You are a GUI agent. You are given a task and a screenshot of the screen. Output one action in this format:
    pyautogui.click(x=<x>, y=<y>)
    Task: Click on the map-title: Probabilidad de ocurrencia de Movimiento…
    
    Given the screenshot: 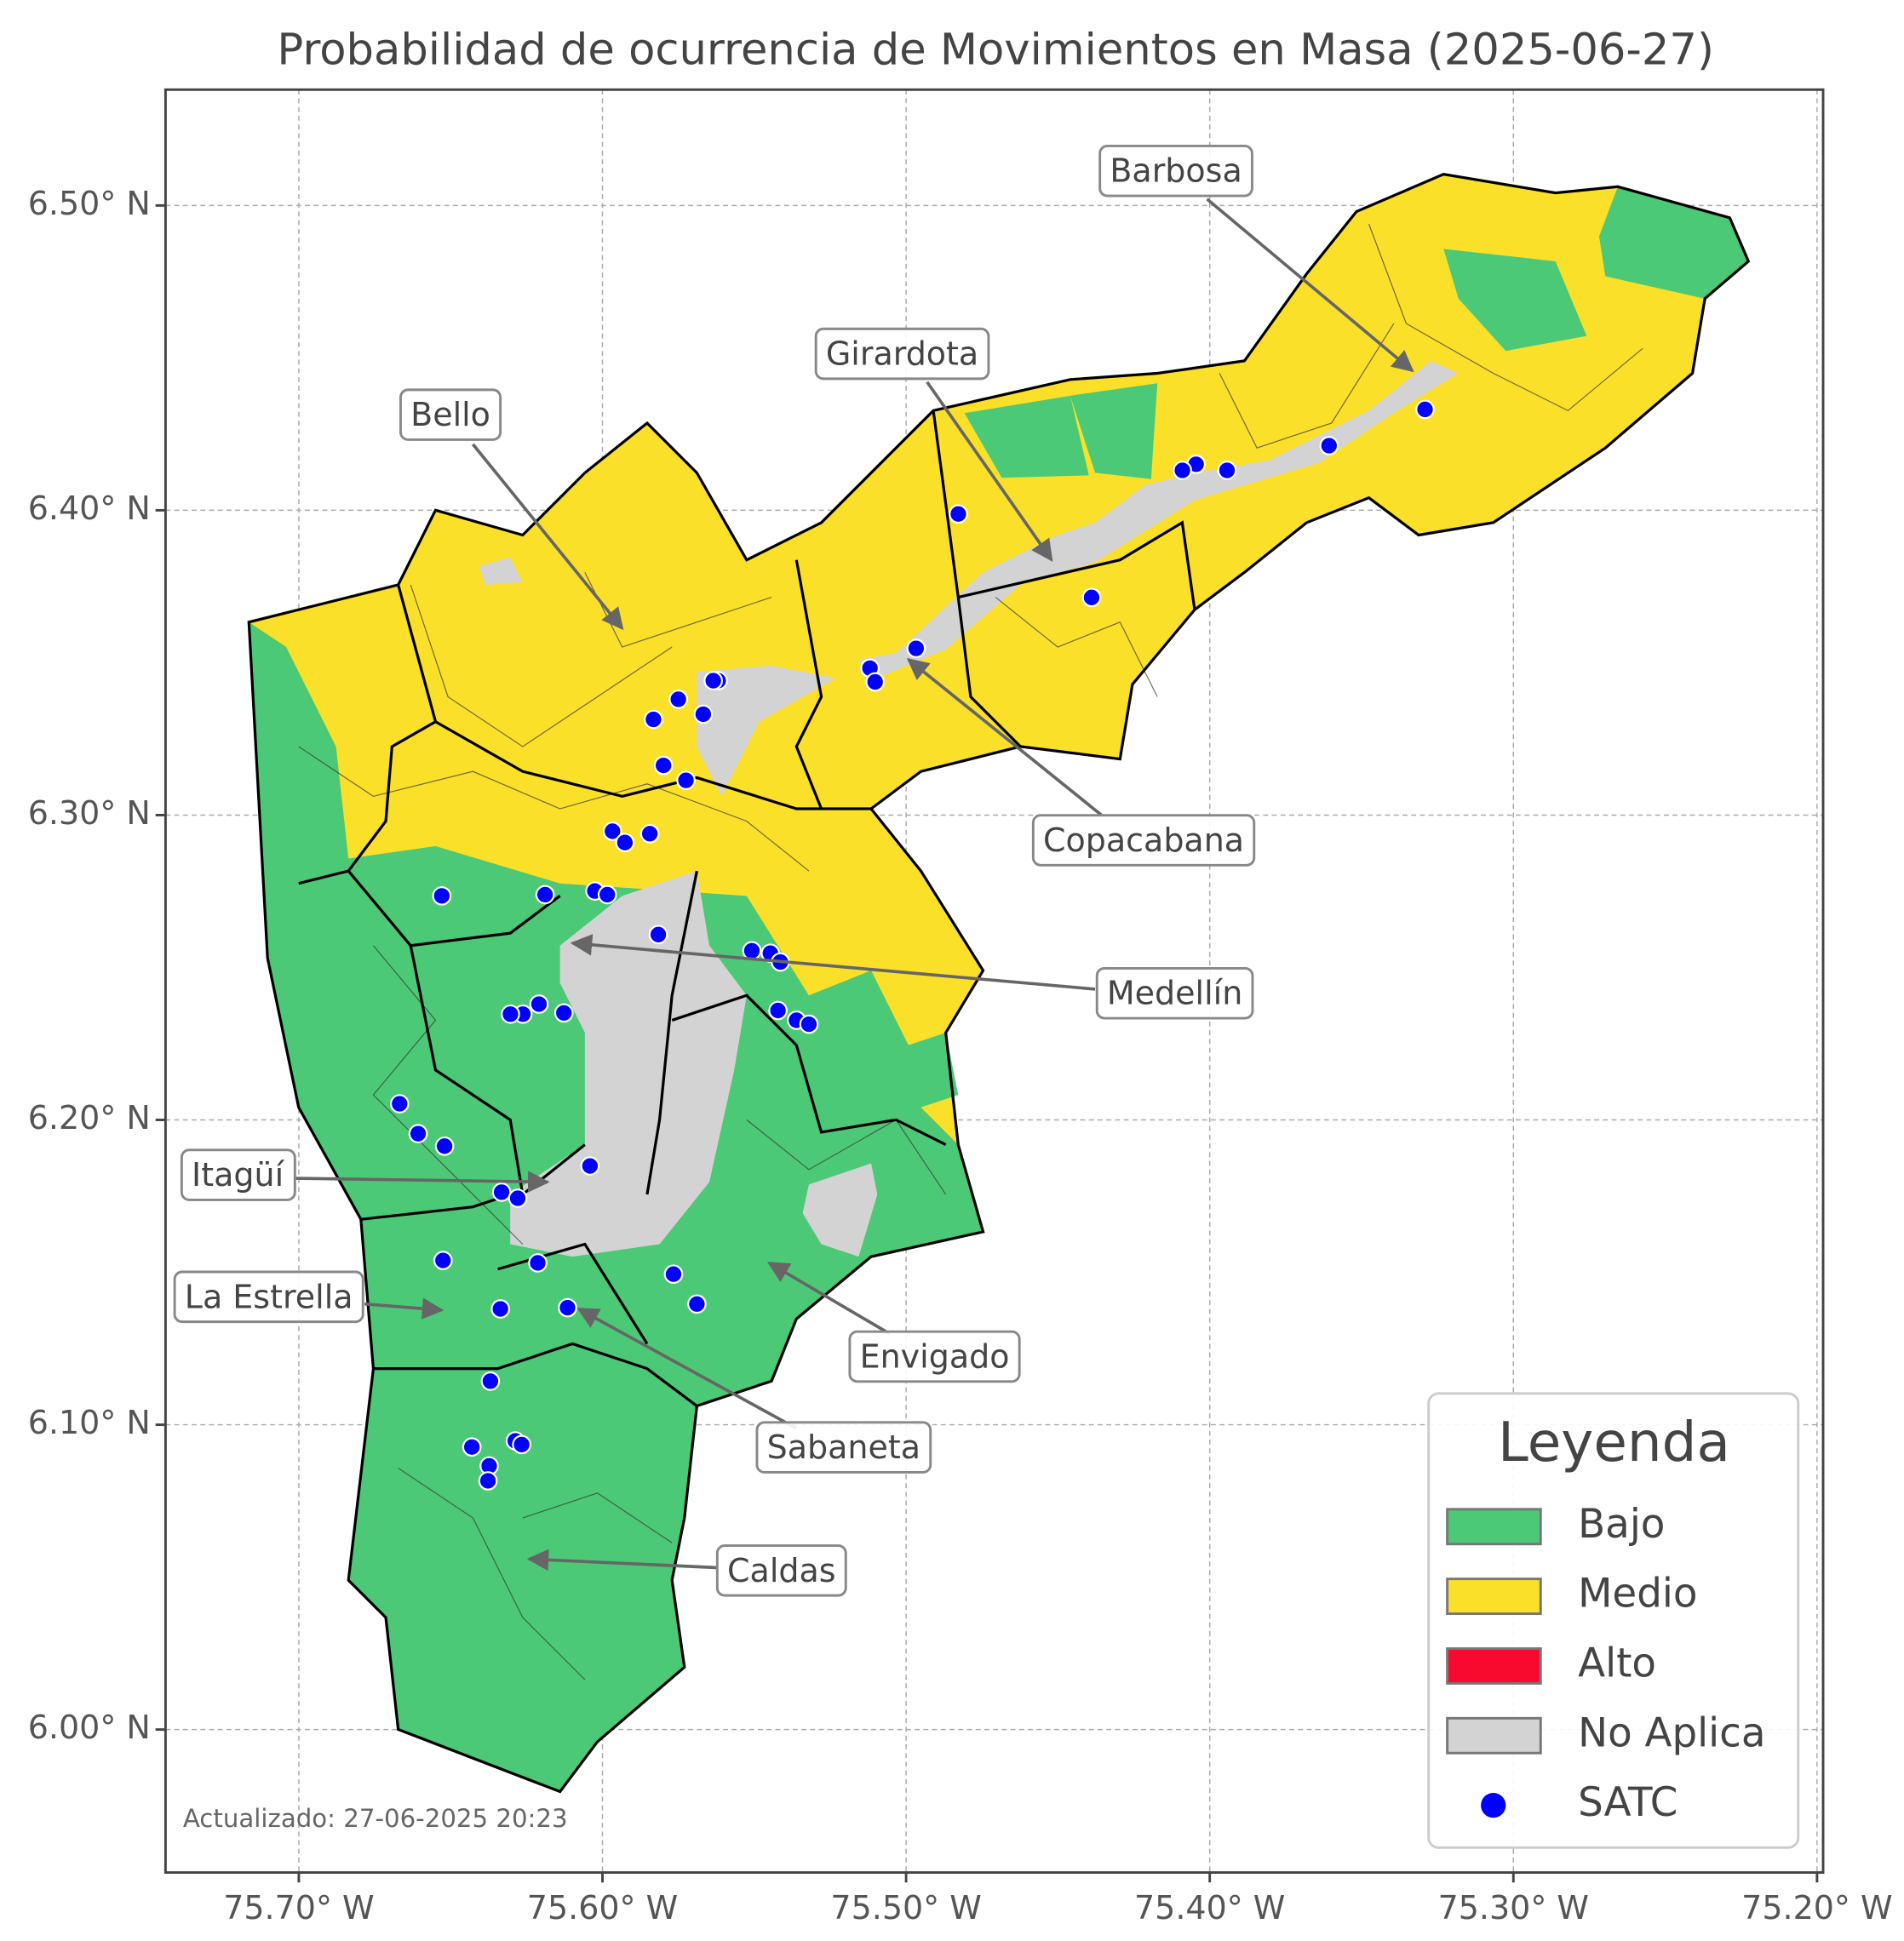 What is the action you would take?
    pyautogui.click(x=995, y=50)
    